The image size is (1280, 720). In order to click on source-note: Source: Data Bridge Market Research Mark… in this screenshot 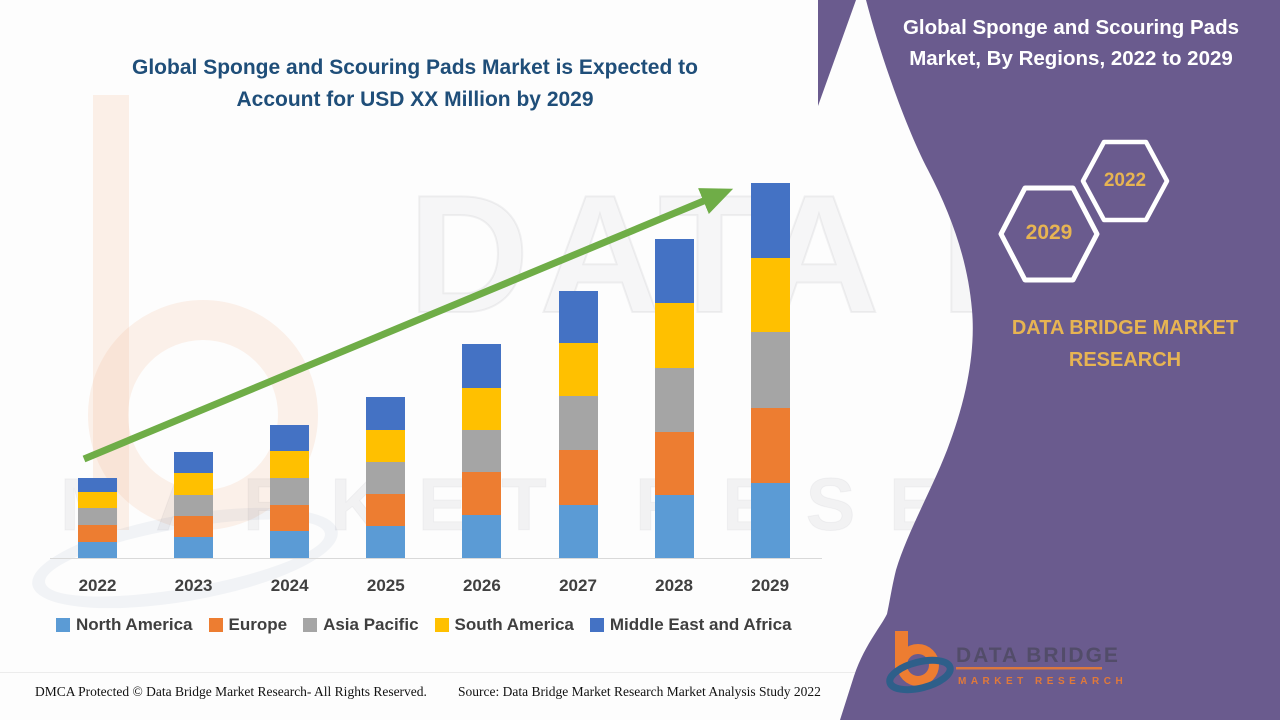, I will do `click(639, 691)`.